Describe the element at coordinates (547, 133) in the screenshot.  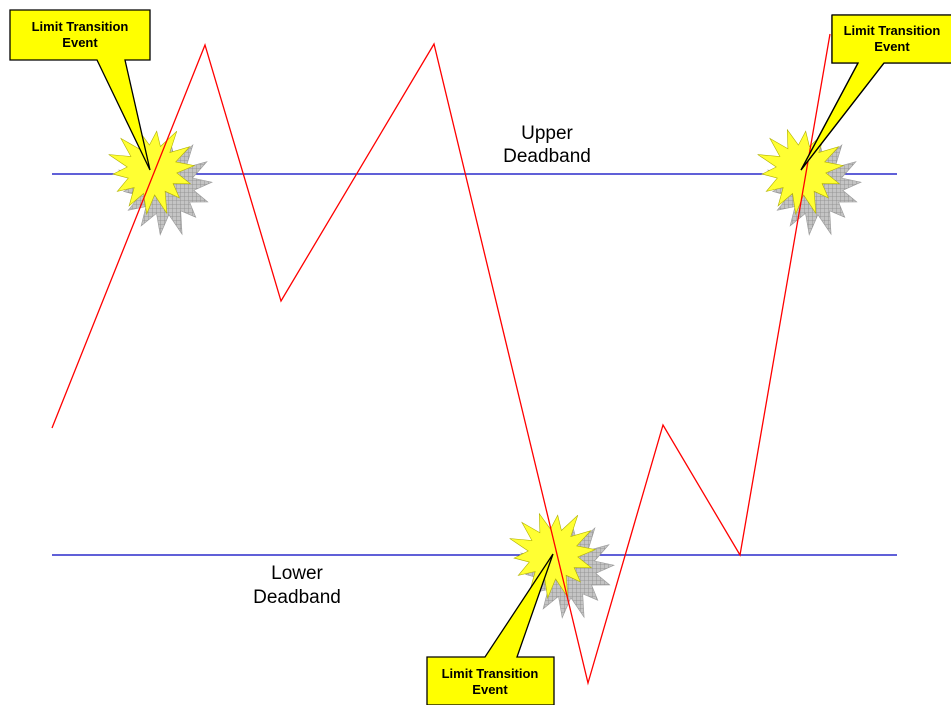
I see `svg-text: Upper` at that location.